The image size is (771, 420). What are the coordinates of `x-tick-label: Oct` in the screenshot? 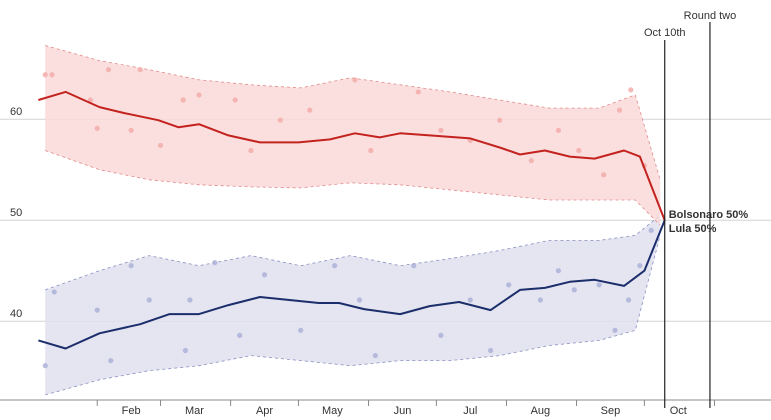 It's located at (678, 411).